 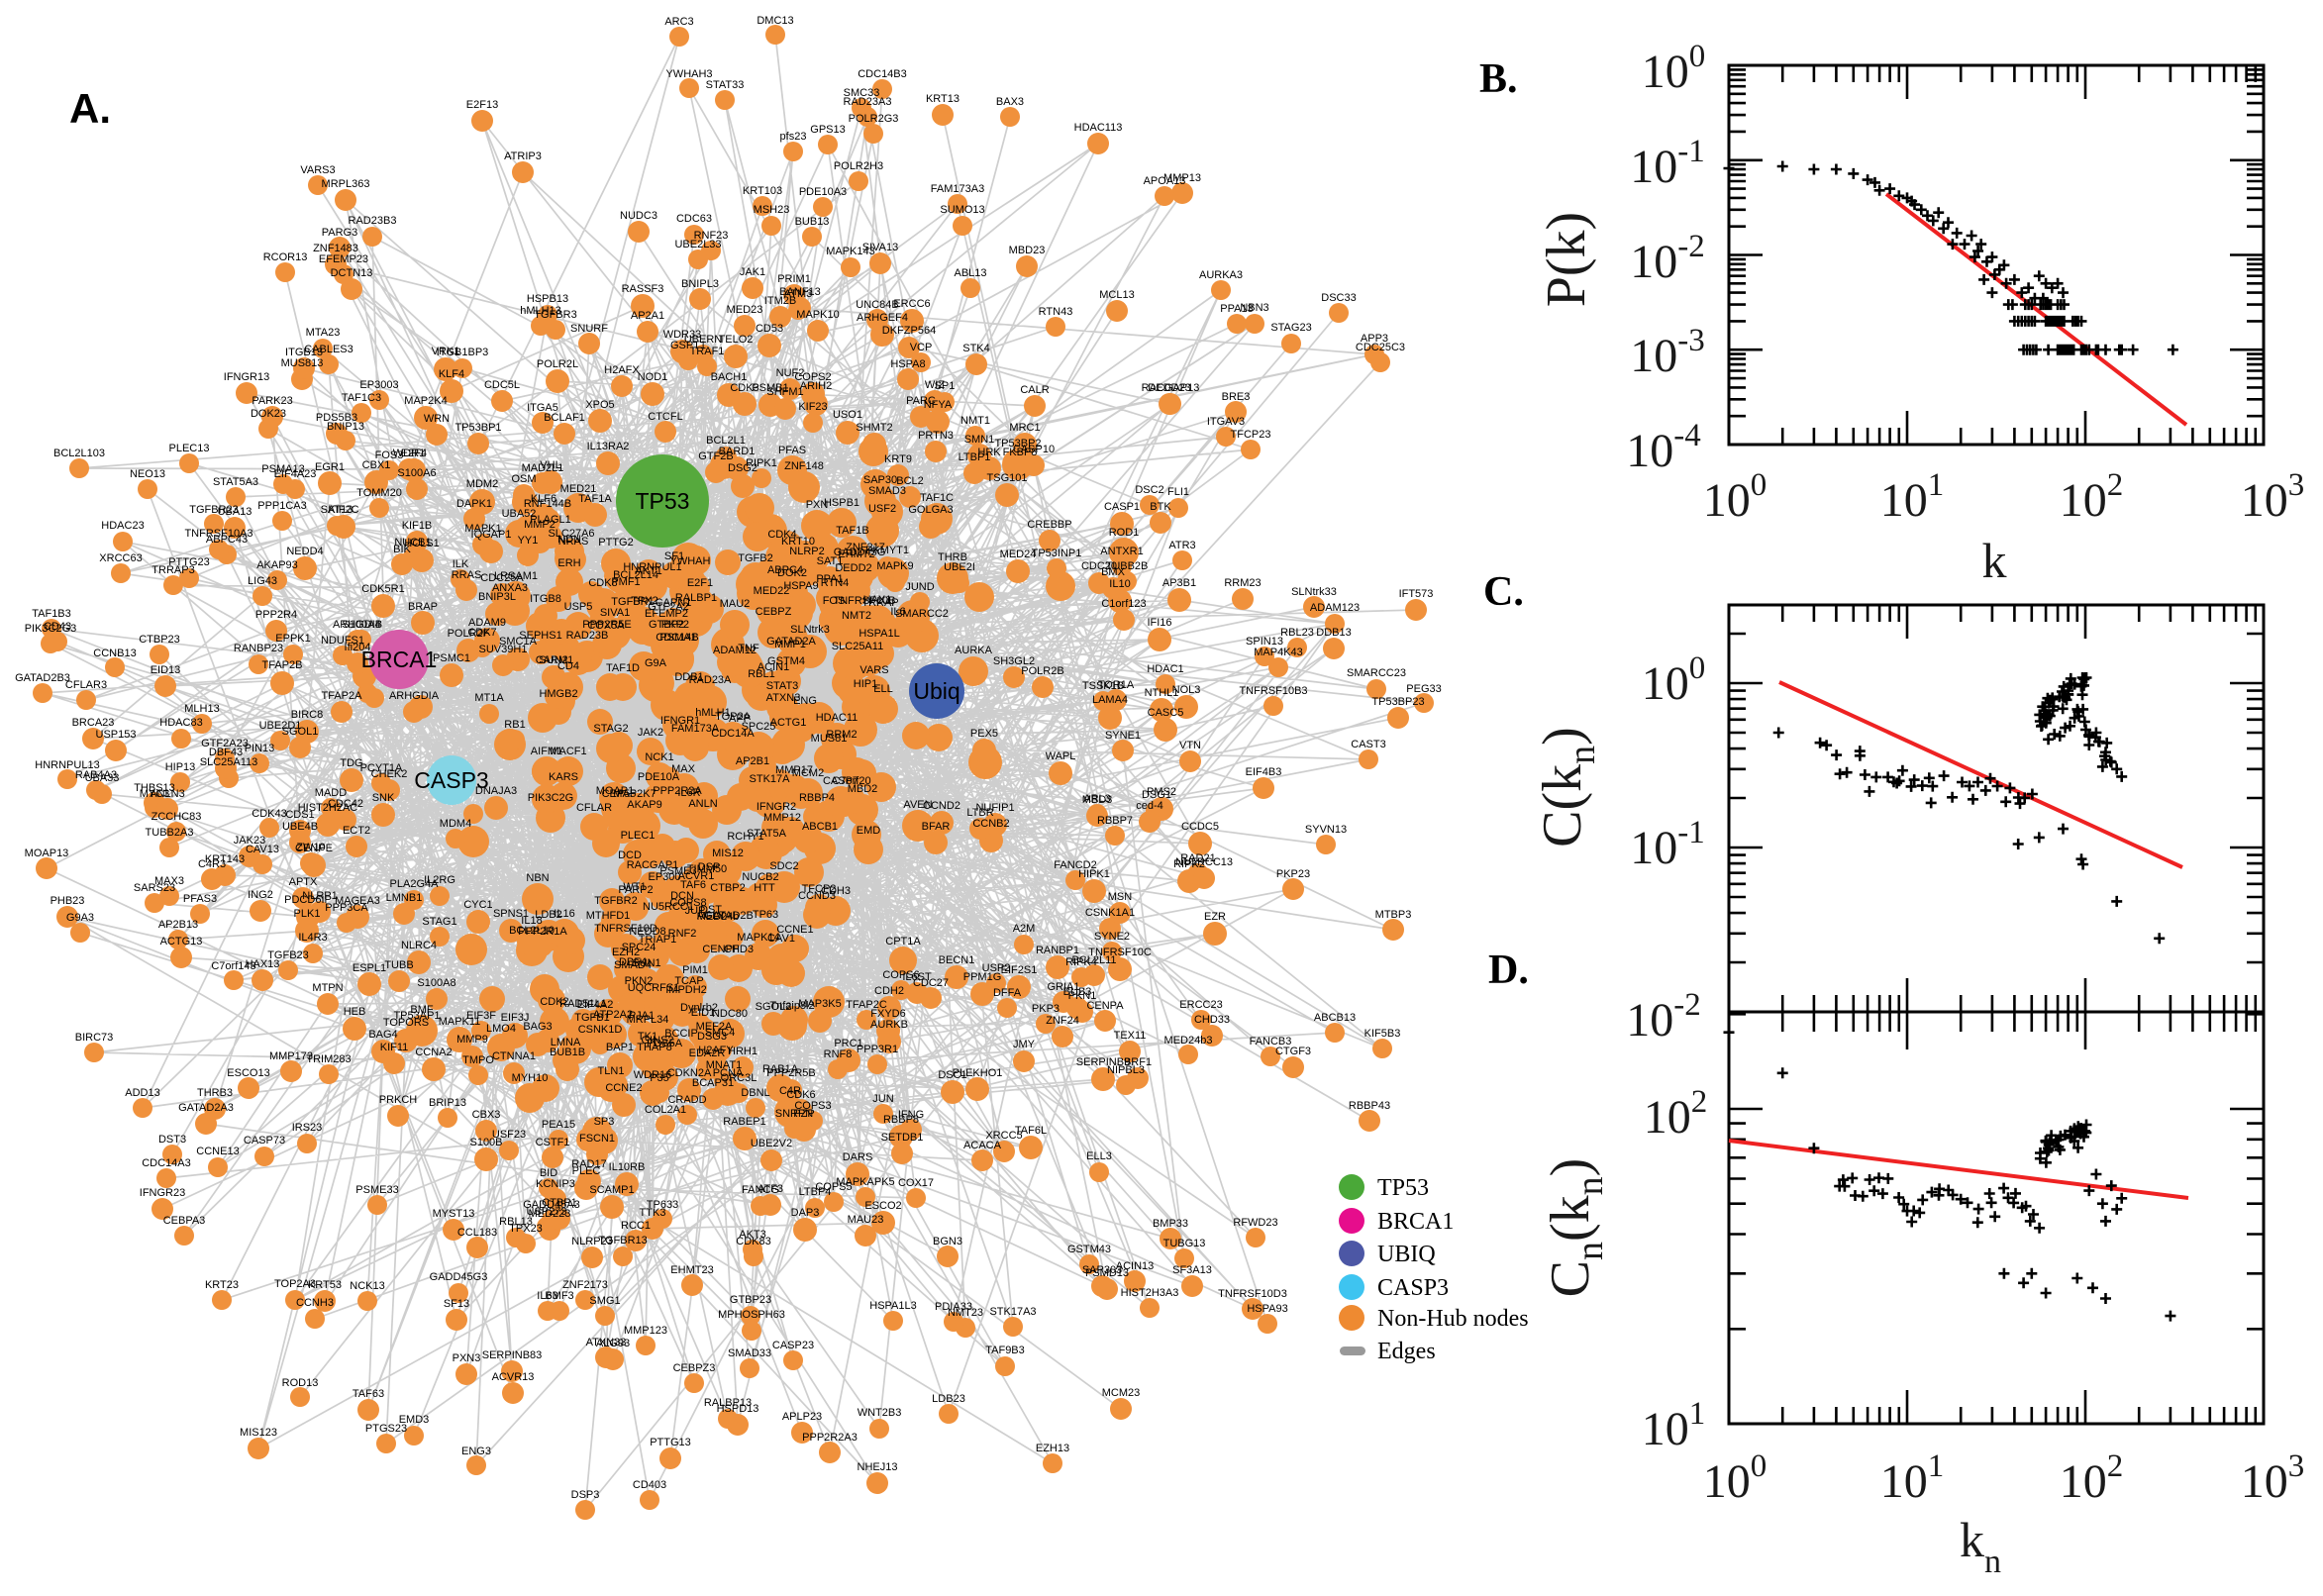 What do you see at coordinates (550, 1214) in the screenshot?
I see `svg-text: MED223` at bounding box center [550, 1214].